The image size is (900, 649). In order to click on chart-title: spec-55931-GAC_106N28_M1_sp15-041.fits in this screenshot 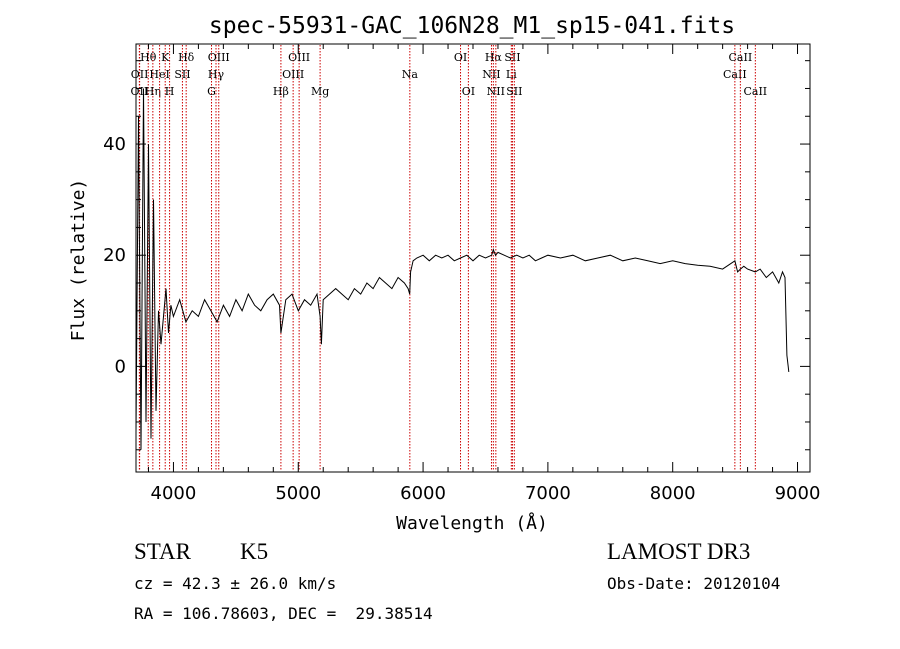, I will do `click(472, 26)`.